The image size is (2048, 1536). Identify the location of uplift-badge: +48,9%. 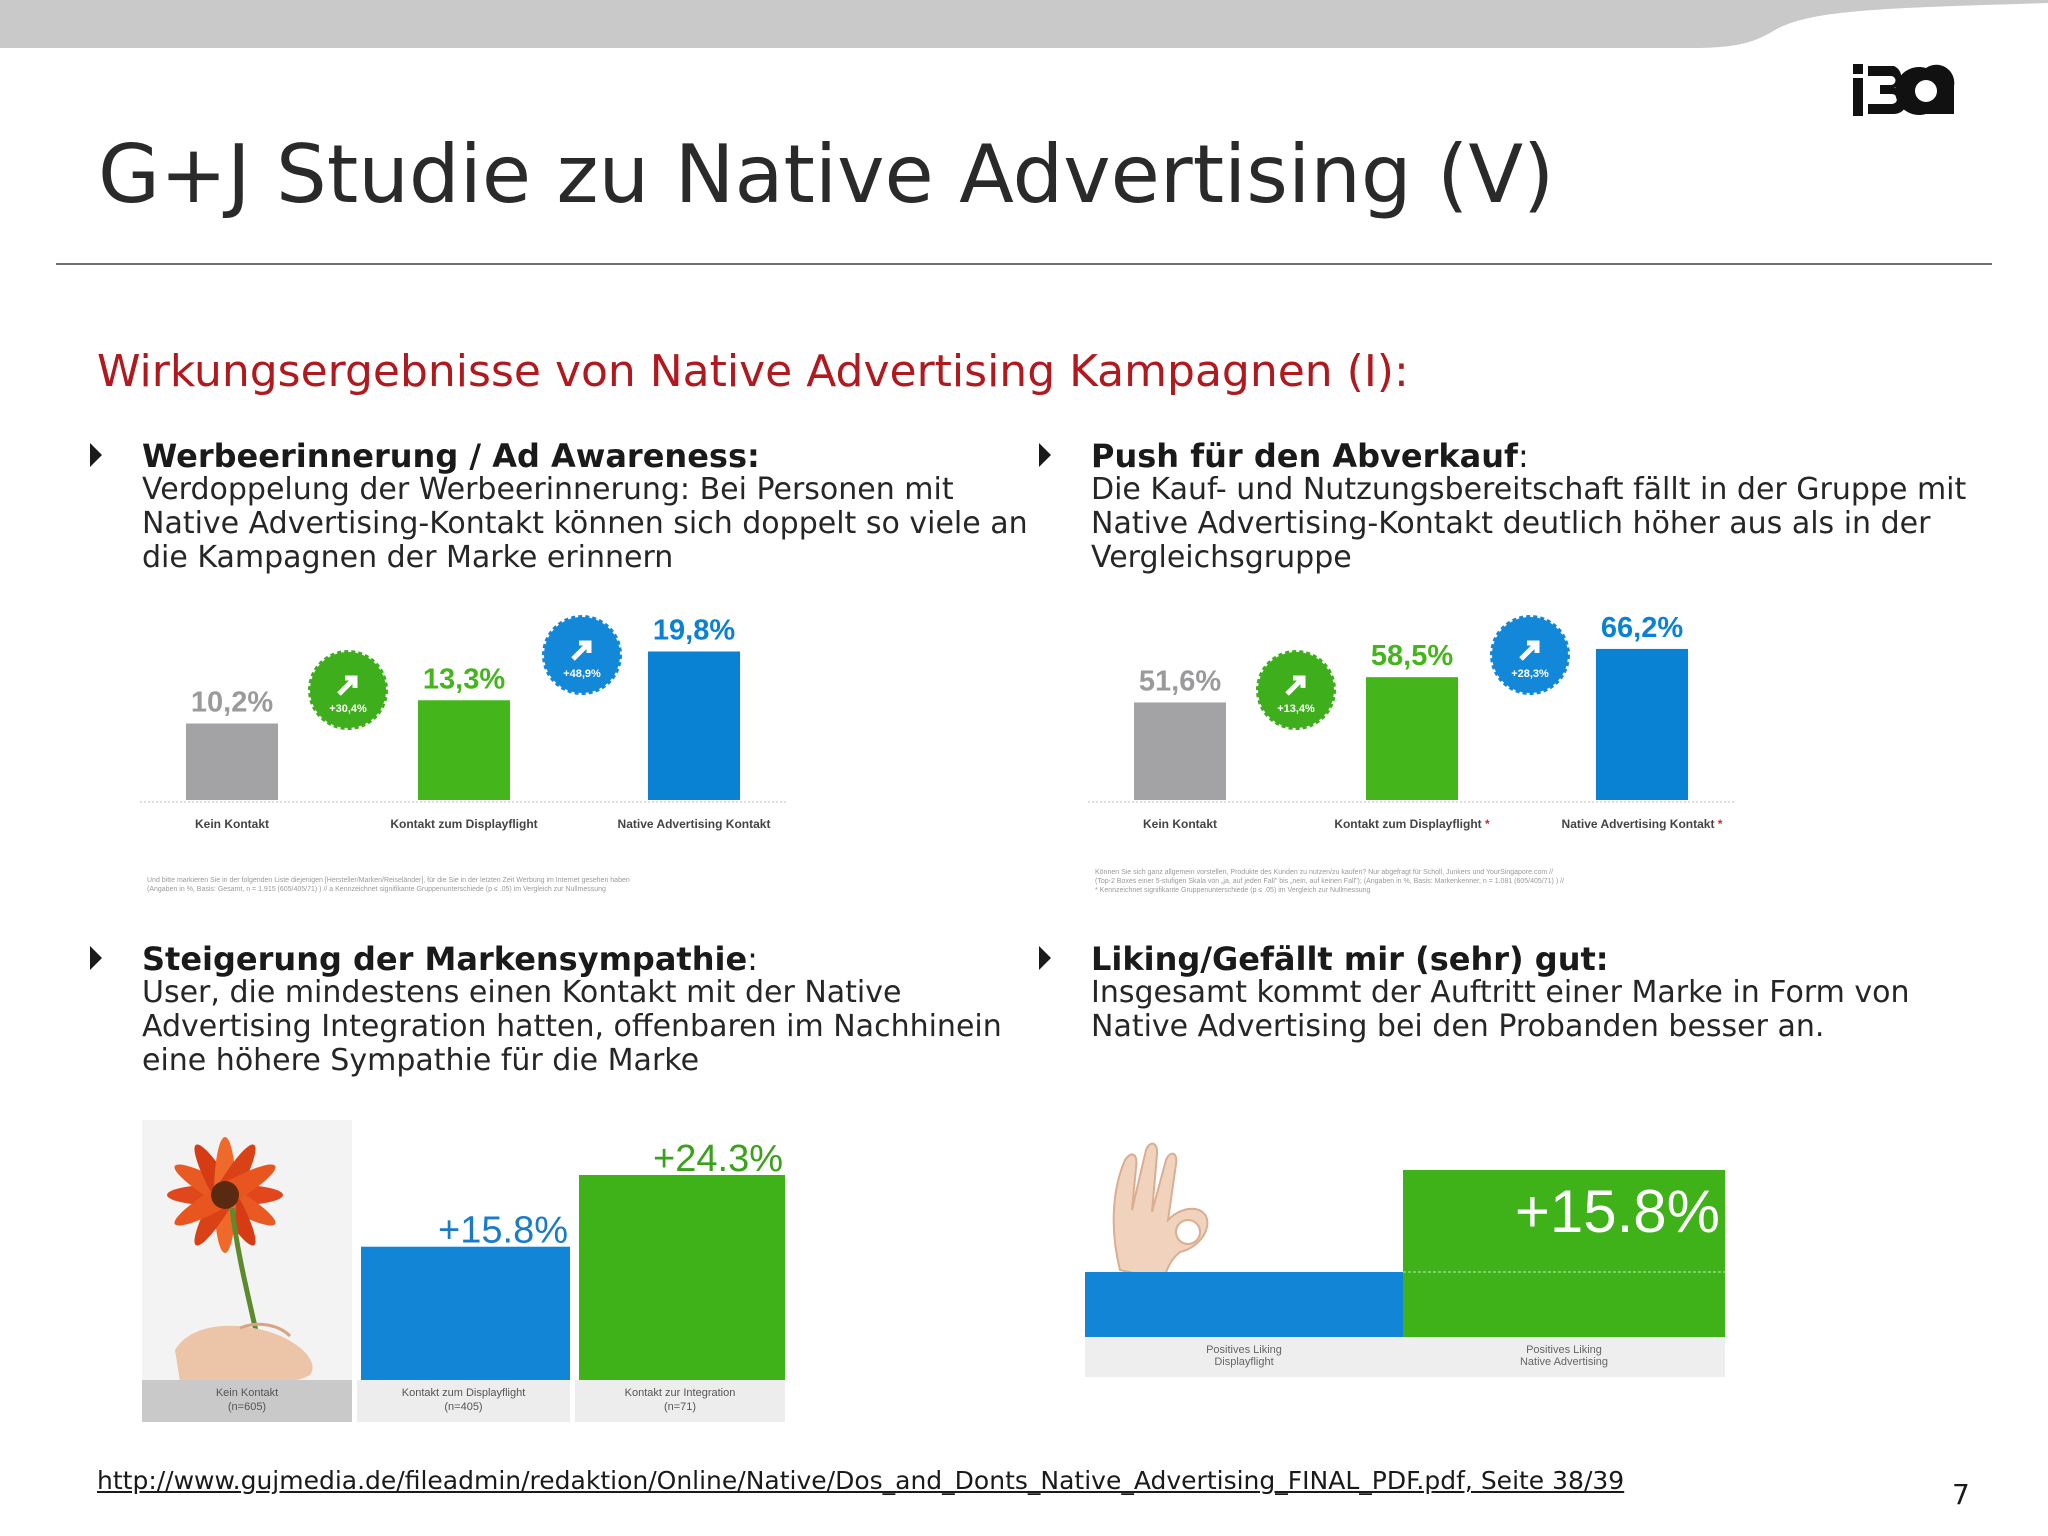
(582, 655).